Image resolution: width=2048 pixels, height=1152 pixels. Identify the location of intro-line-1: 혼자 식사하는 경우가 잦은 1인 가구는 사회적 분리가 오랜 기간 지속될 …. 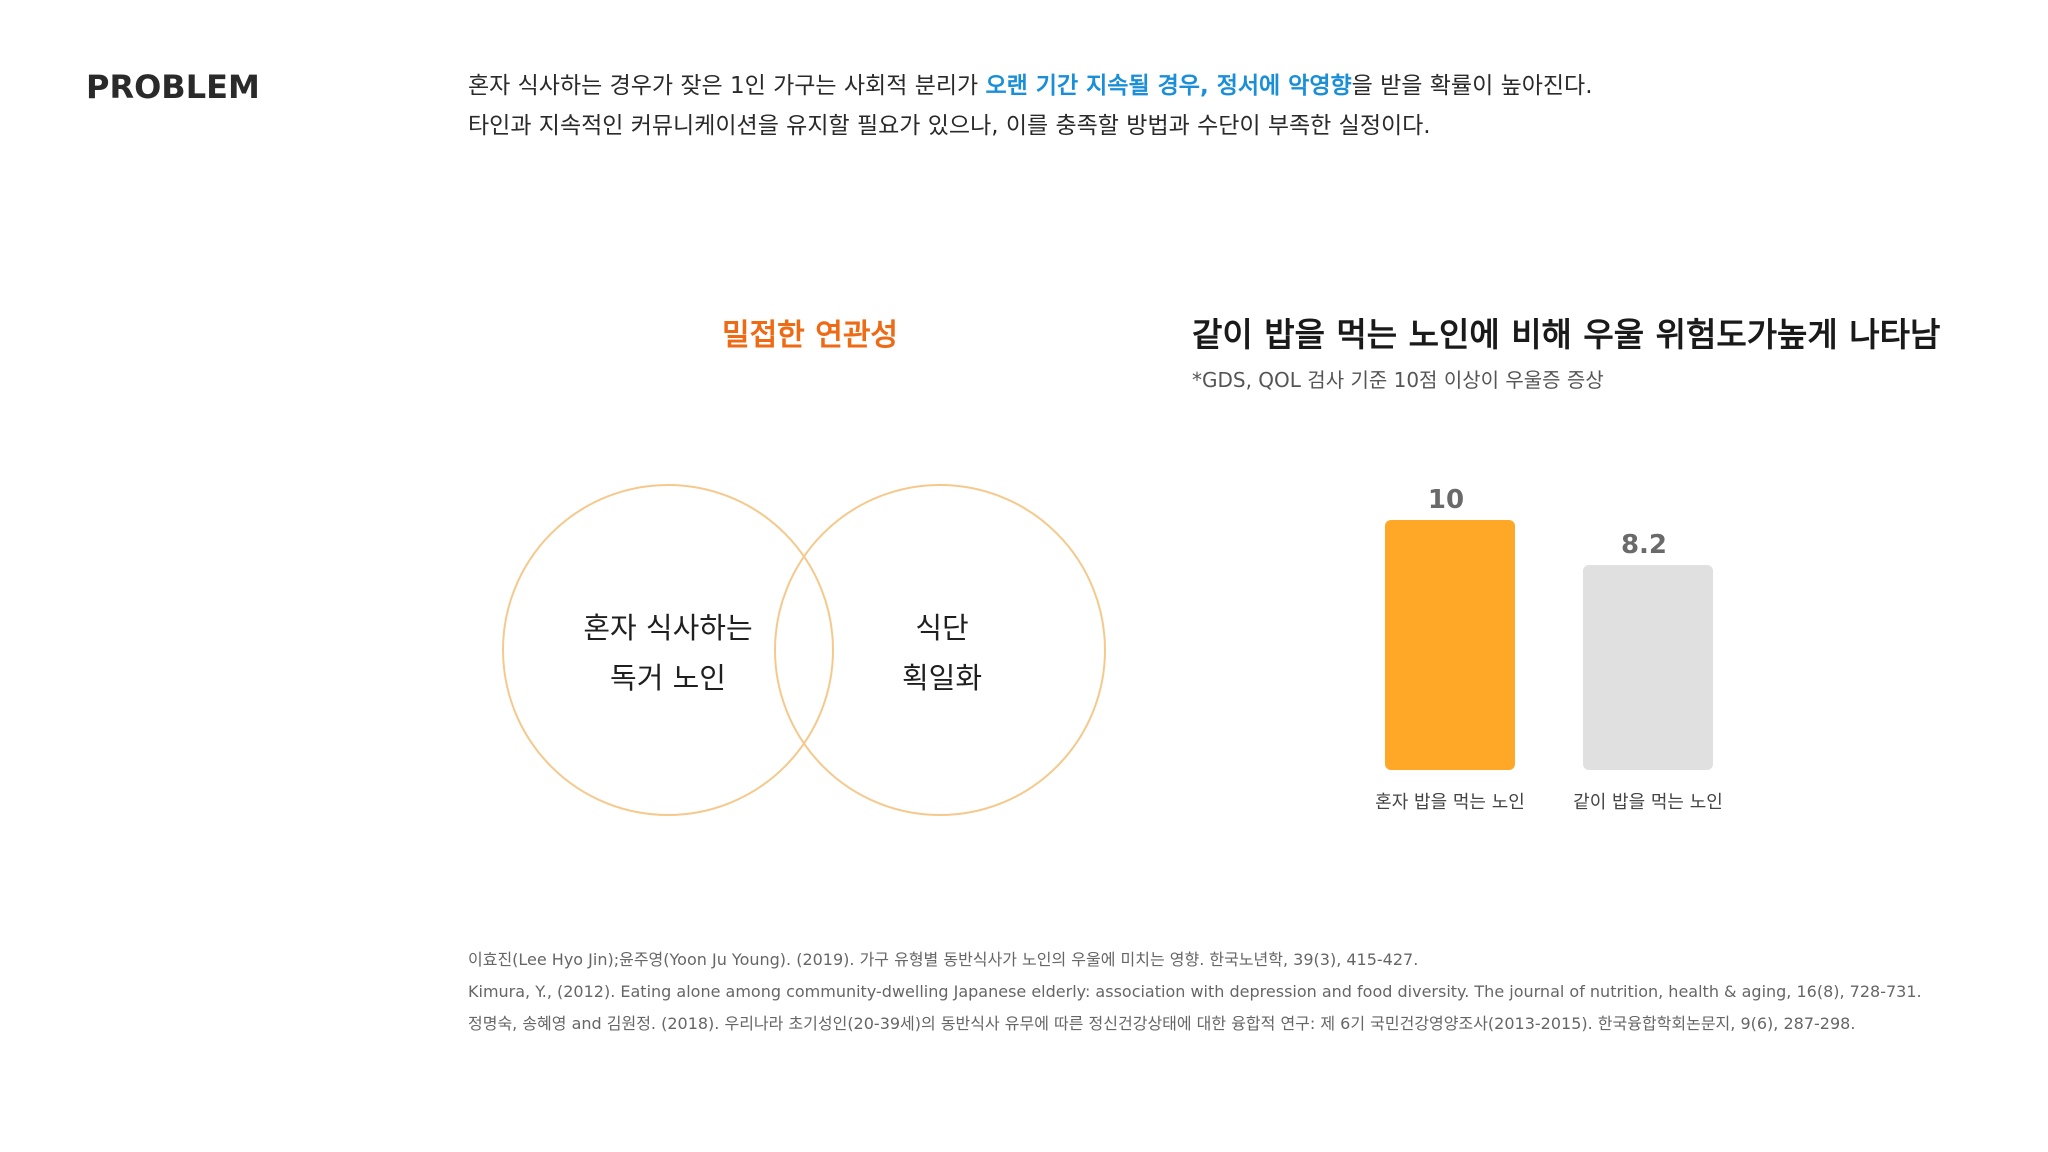
(1030, 86).